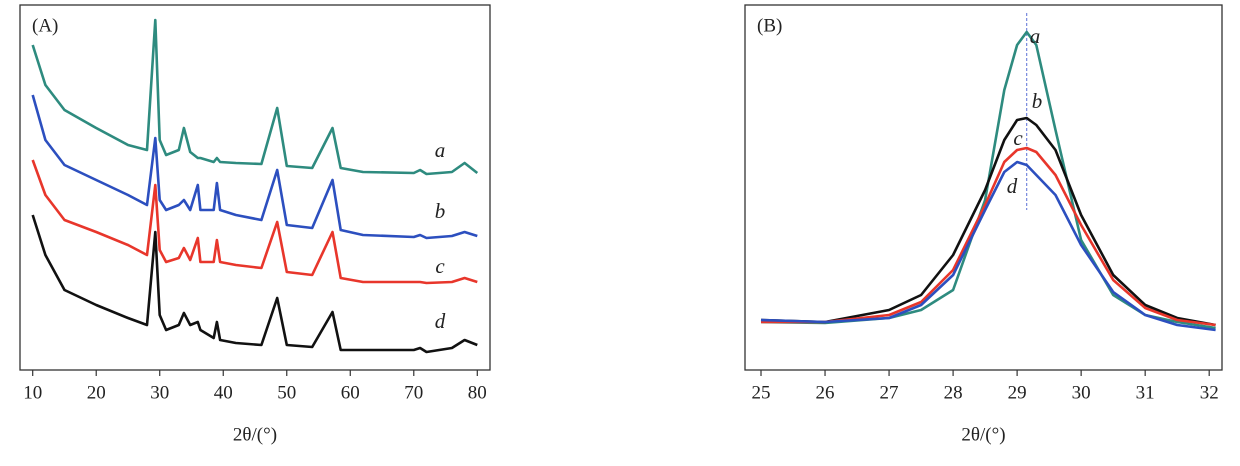 The height and width of the screenshot is (466, 1240). What do you see at coordinates (953, 392) in the screenshot?
I see `x-tick-label: 28` at bounding box center [953, 392].